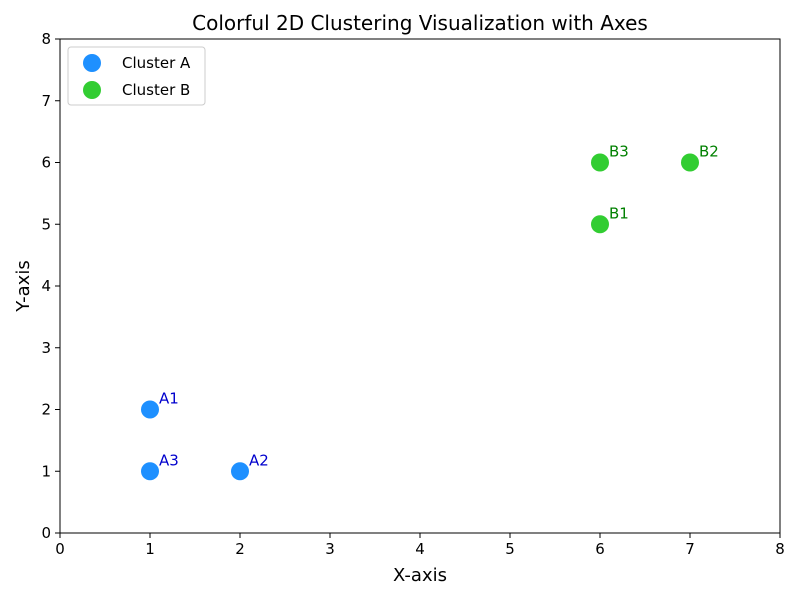  I want to click on x-tick-label: 1, so click(150, 549).